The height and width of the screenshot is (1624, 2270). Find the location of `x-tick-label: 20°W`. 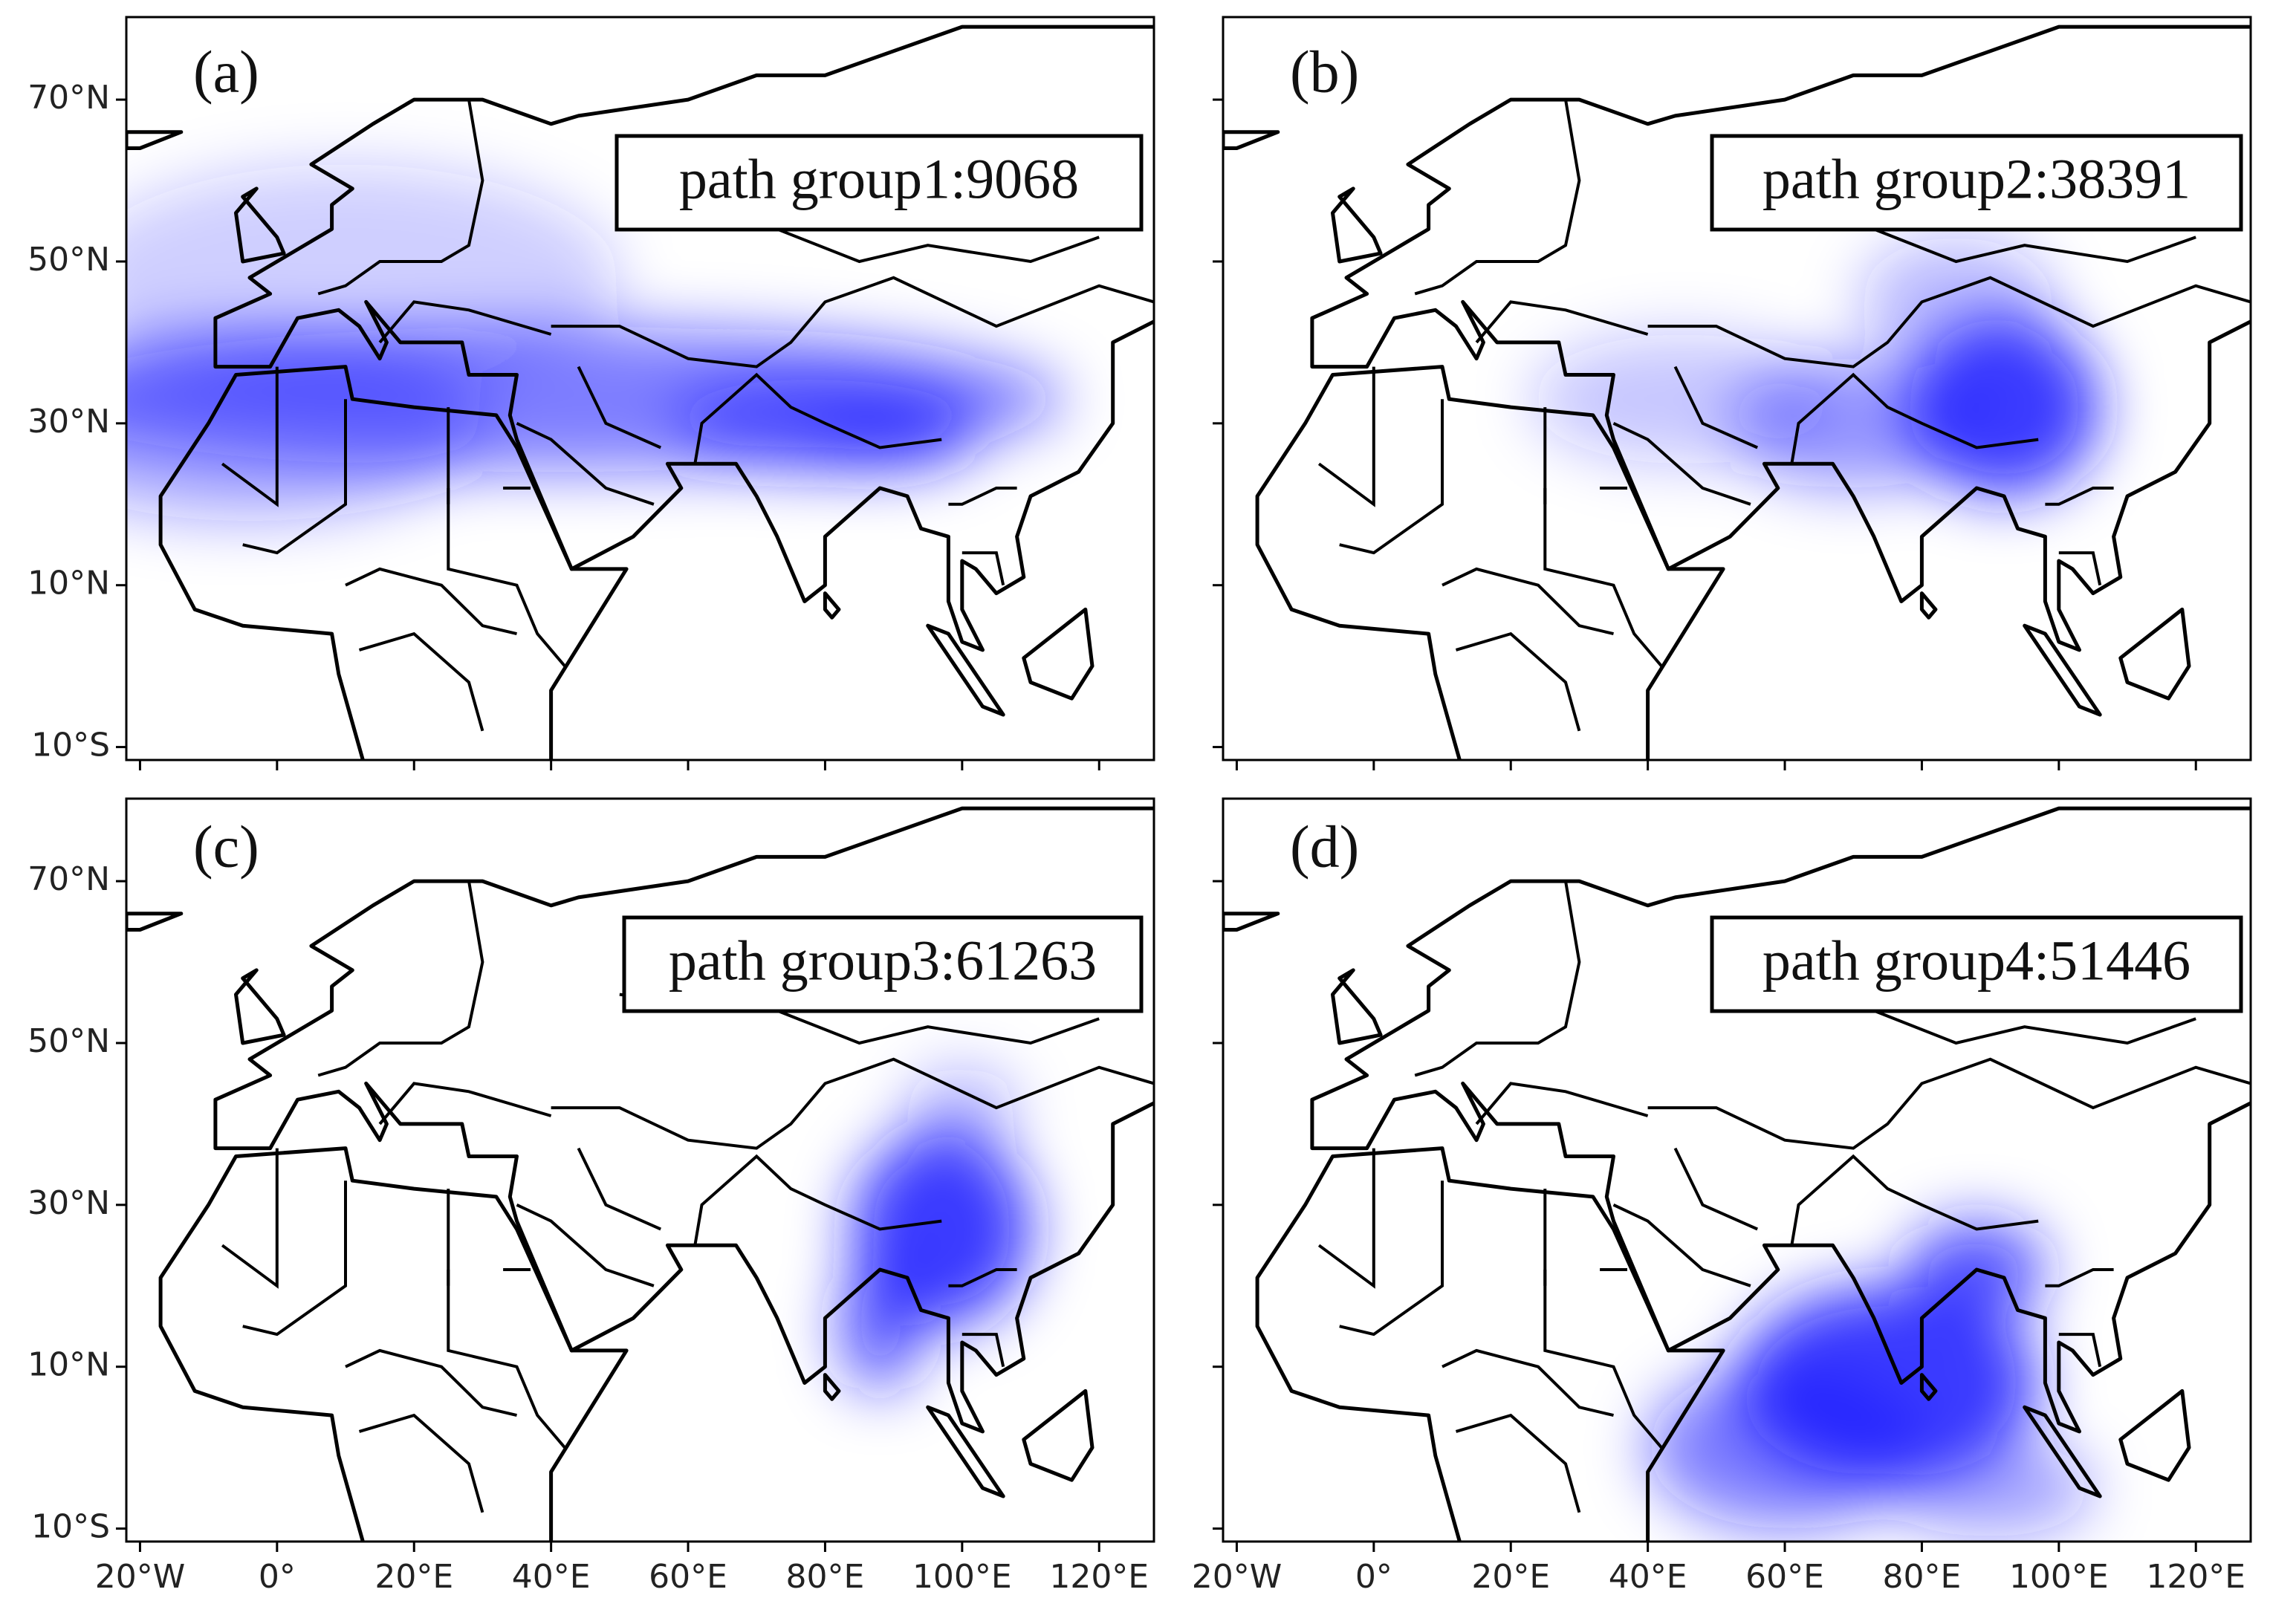

x-tick-label: 20°W is located at coordinates (140, 1577).